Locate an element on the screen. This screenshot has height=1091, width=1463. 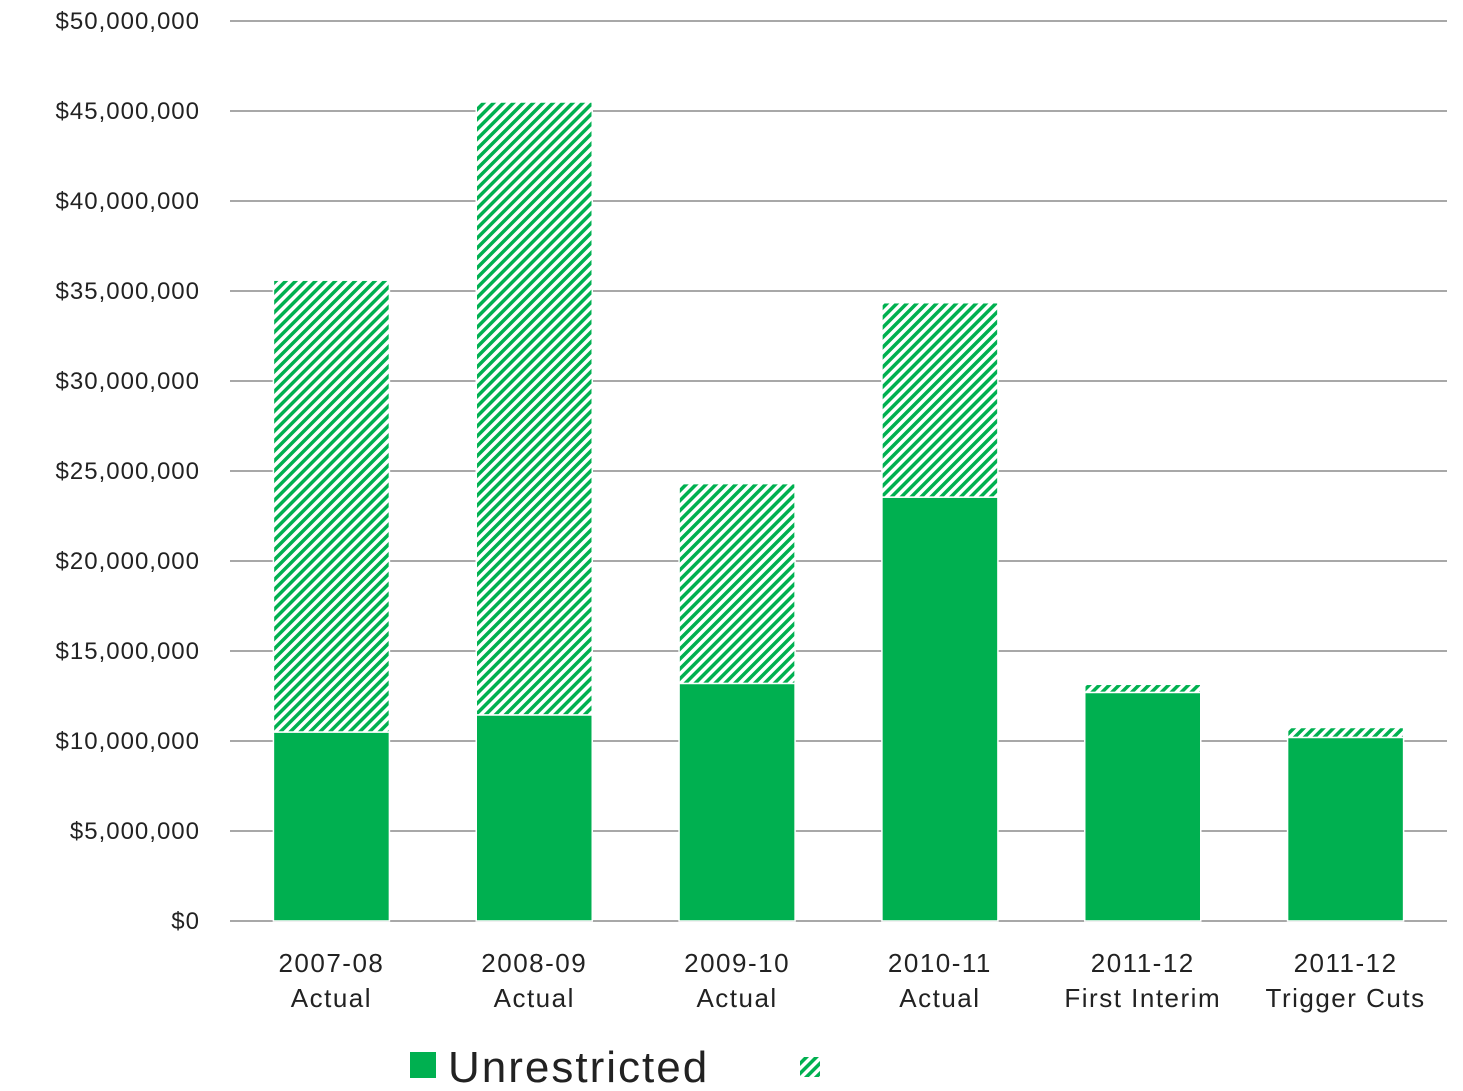
y-tick-label: $20,000,000 is located at coordinates (128, 561).